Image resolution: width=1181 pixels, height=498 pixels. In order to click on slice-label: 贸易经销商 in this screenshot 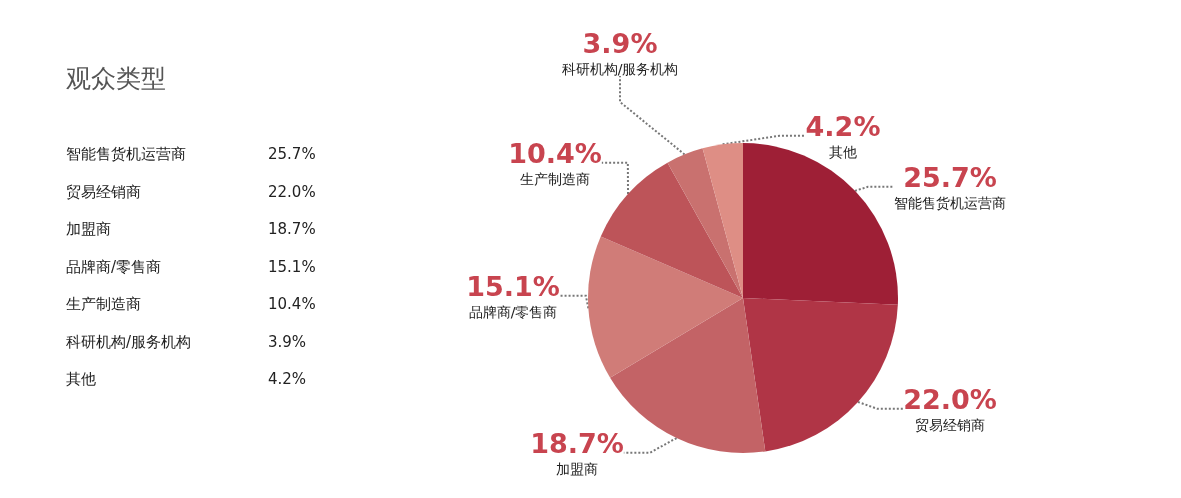, I will do `click(950, 425)`.